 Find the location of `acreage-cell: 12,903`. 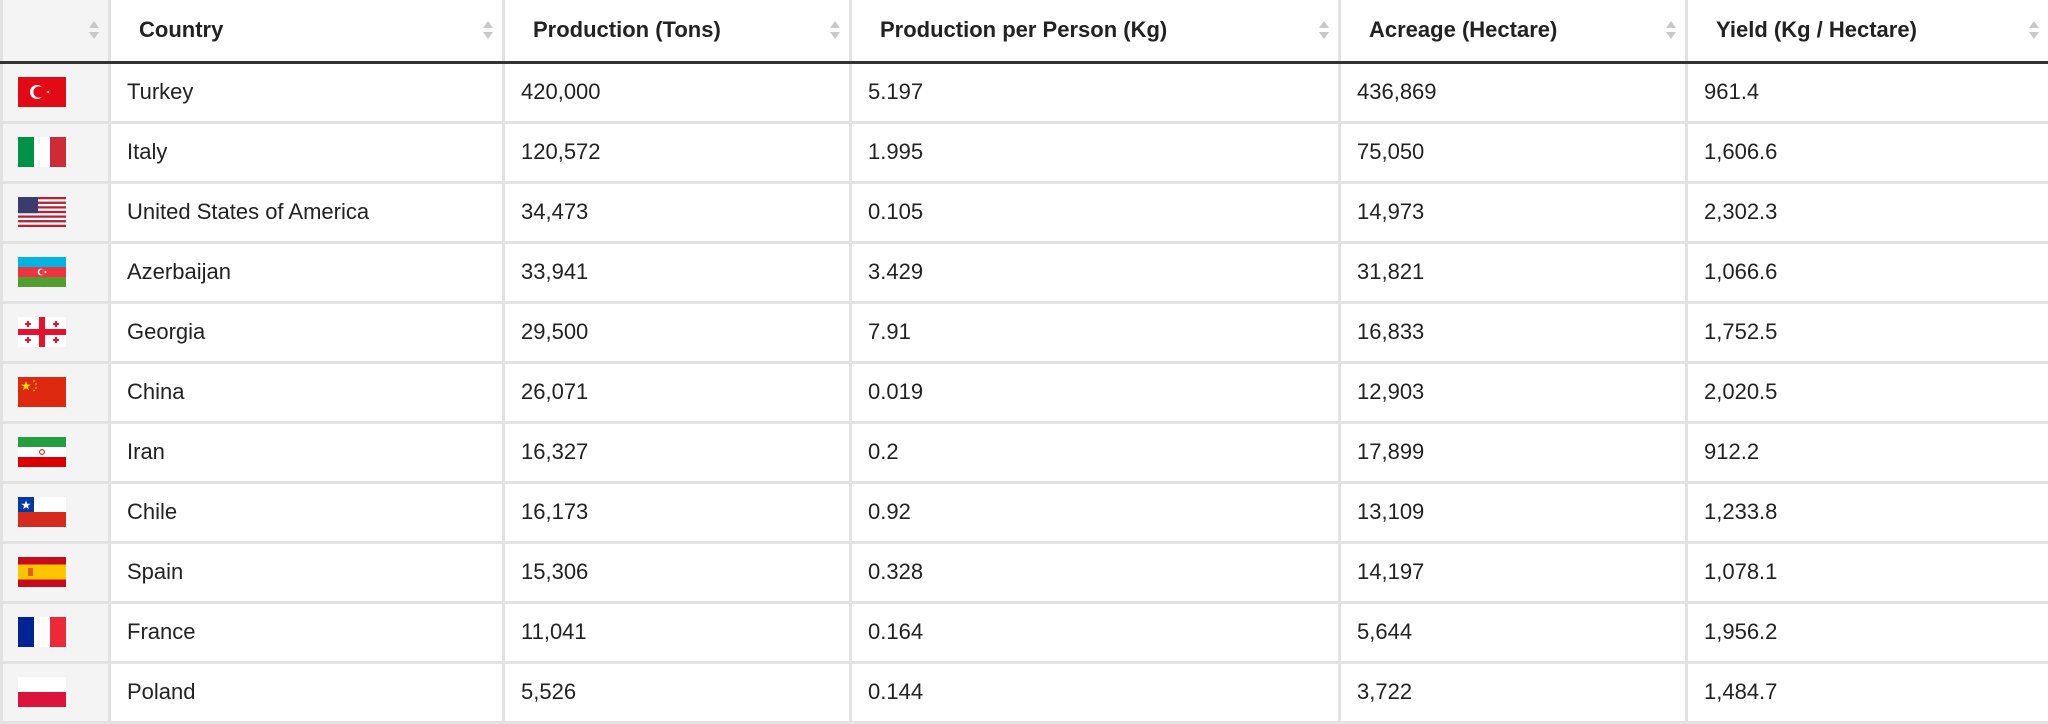

acreage-cell: 12,903 is located at coordinates (1513, 392).